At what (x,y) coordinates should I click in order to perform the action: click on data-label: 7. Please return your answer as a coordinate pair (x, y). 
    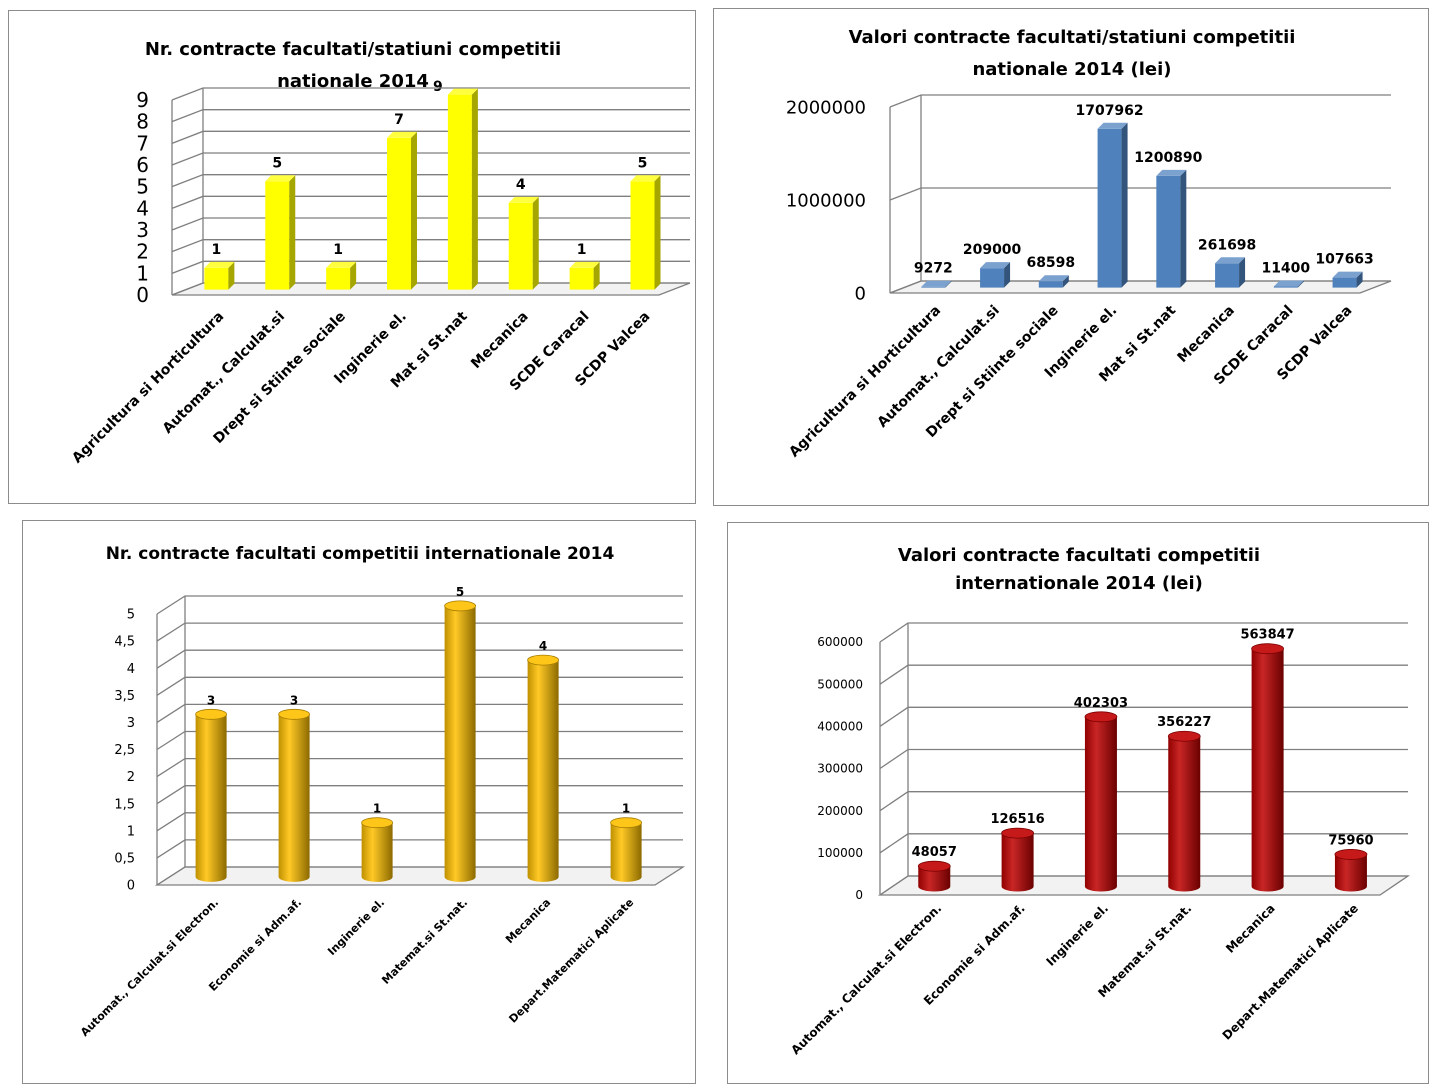
    Looking at the image, I should click on (399, 120).